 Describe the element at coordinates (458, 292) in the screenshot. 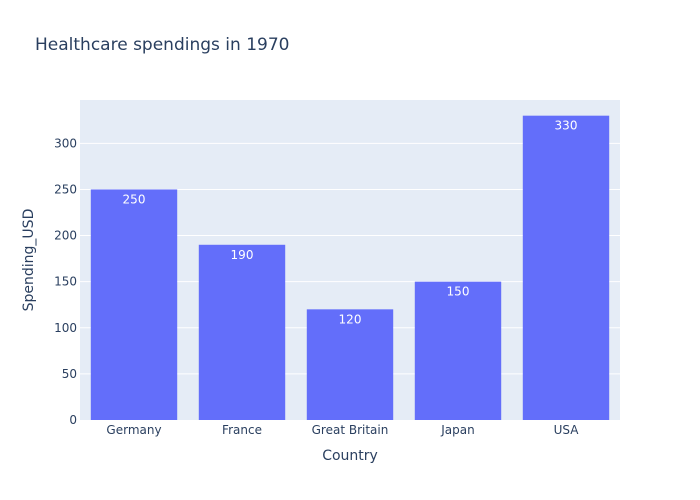

I see `bar-value-label: 150` at that location.